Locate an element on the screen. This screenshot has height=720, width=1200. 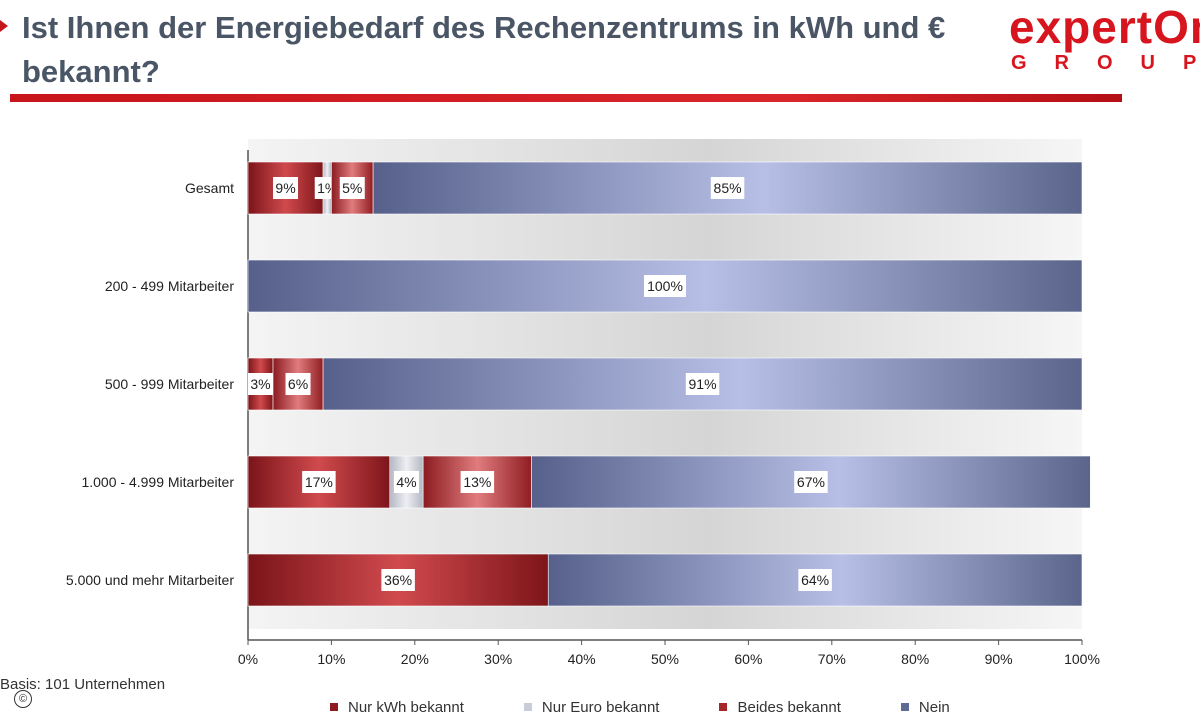
legend-item: Beides bekannt is located at coordinates (780, 707).